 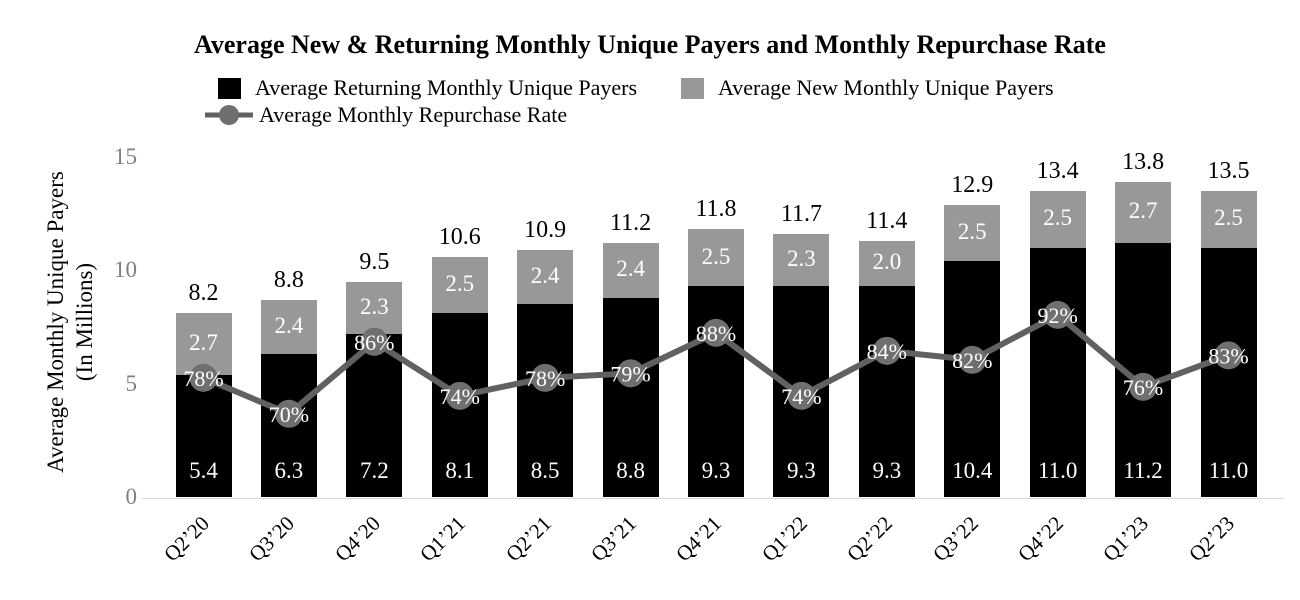 I want to click on bar-returning-value-label: 8.5, so click(x=545, y=470).